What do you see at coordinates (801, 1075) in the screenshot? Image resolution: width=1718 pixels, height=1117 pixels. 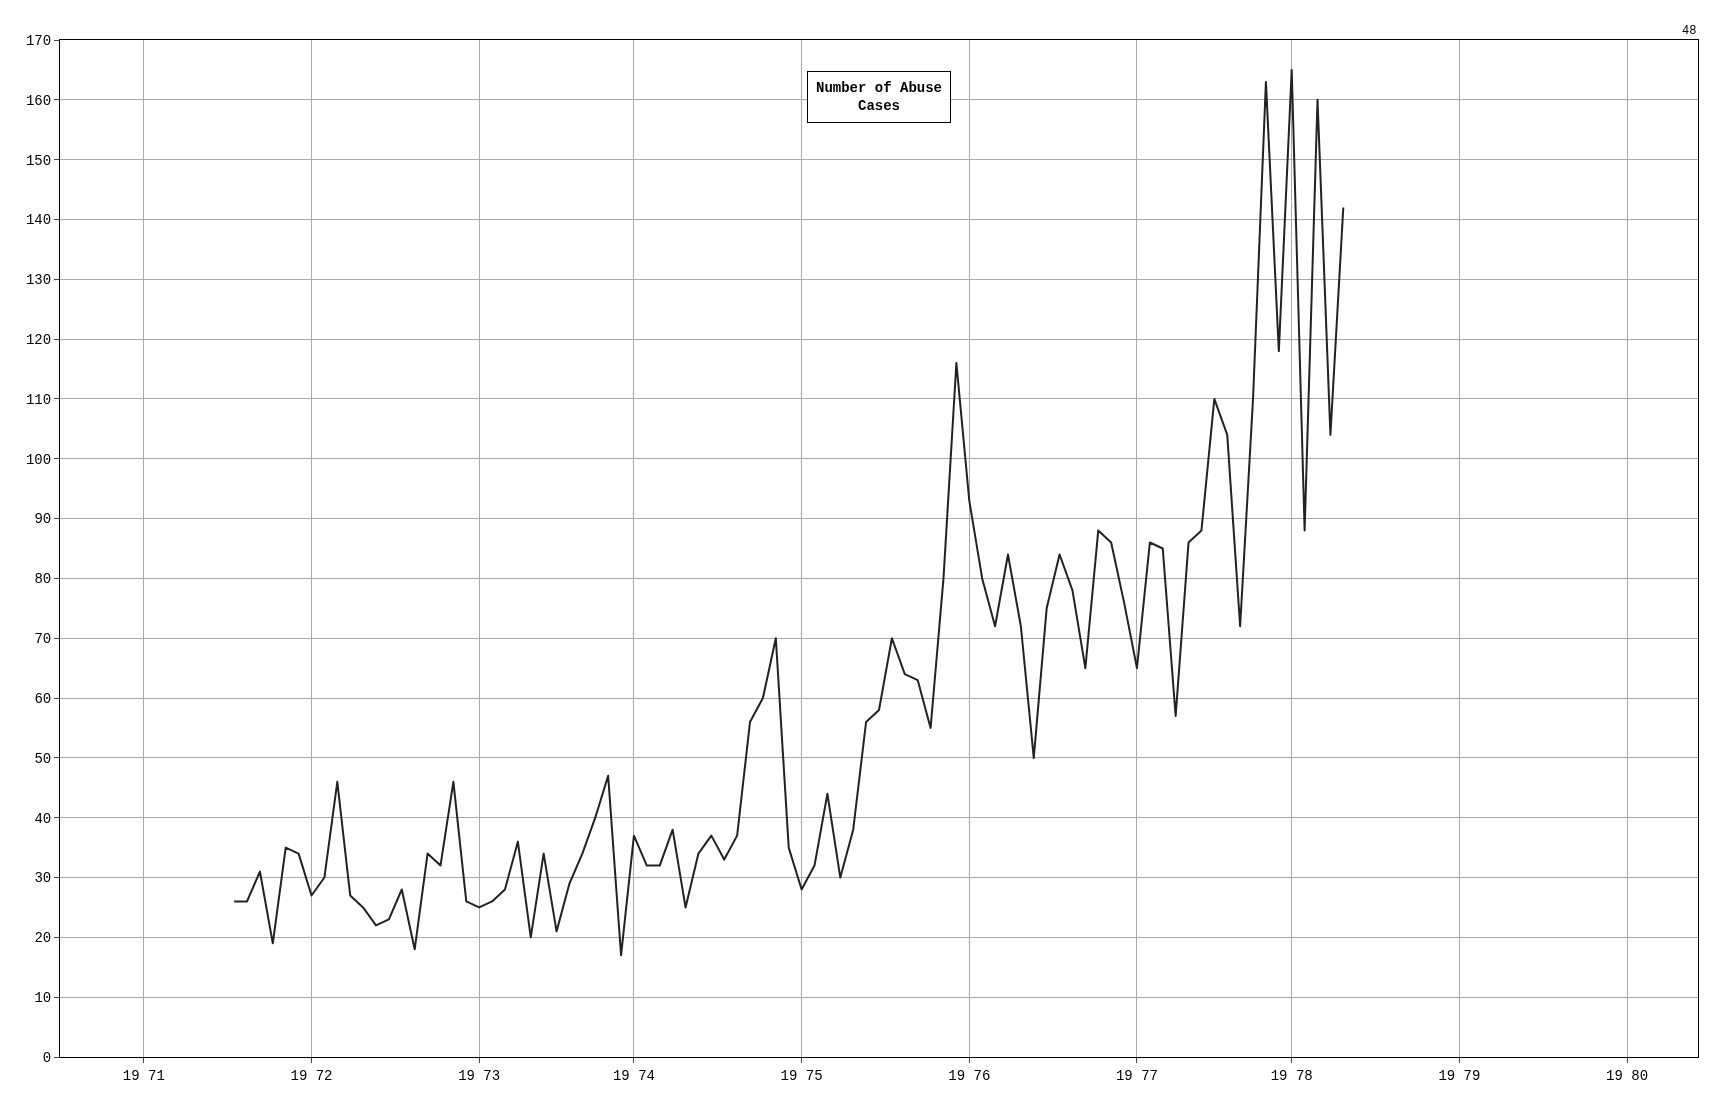 I see `x-tick-label: 19 75` at bounding box center [801, 1075].